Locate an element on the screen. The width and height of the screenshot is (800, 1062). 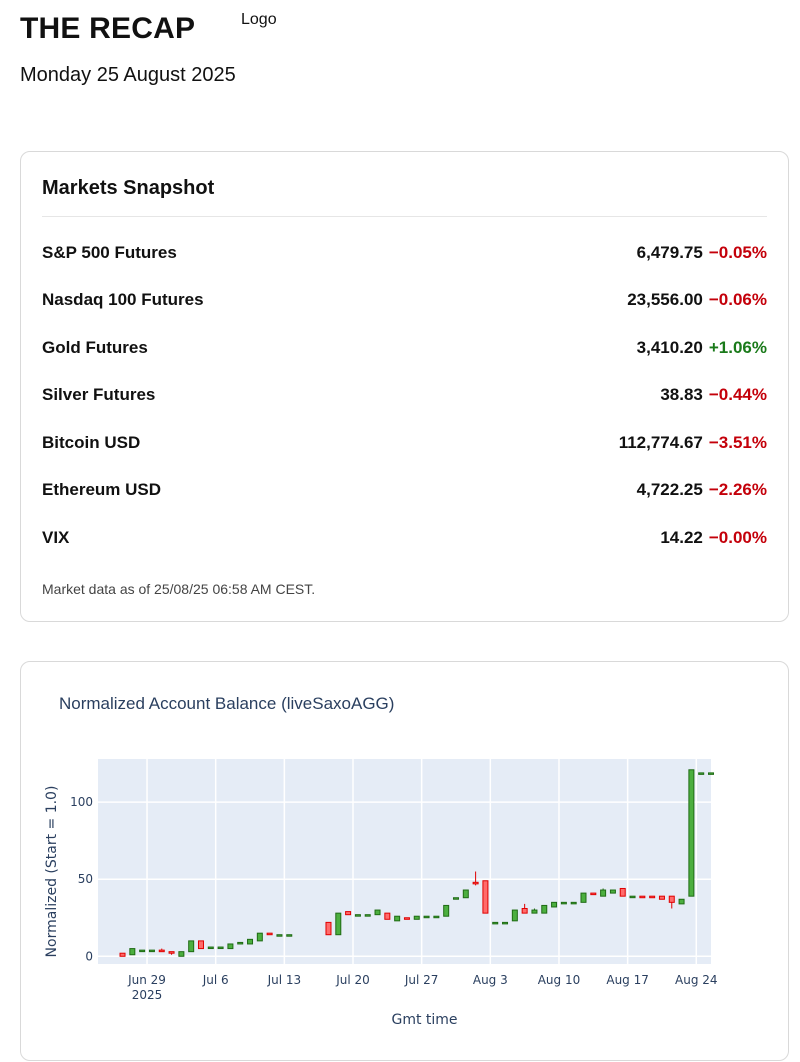
x-tick-label: Jul 27 is located at coordinates (421, 980).